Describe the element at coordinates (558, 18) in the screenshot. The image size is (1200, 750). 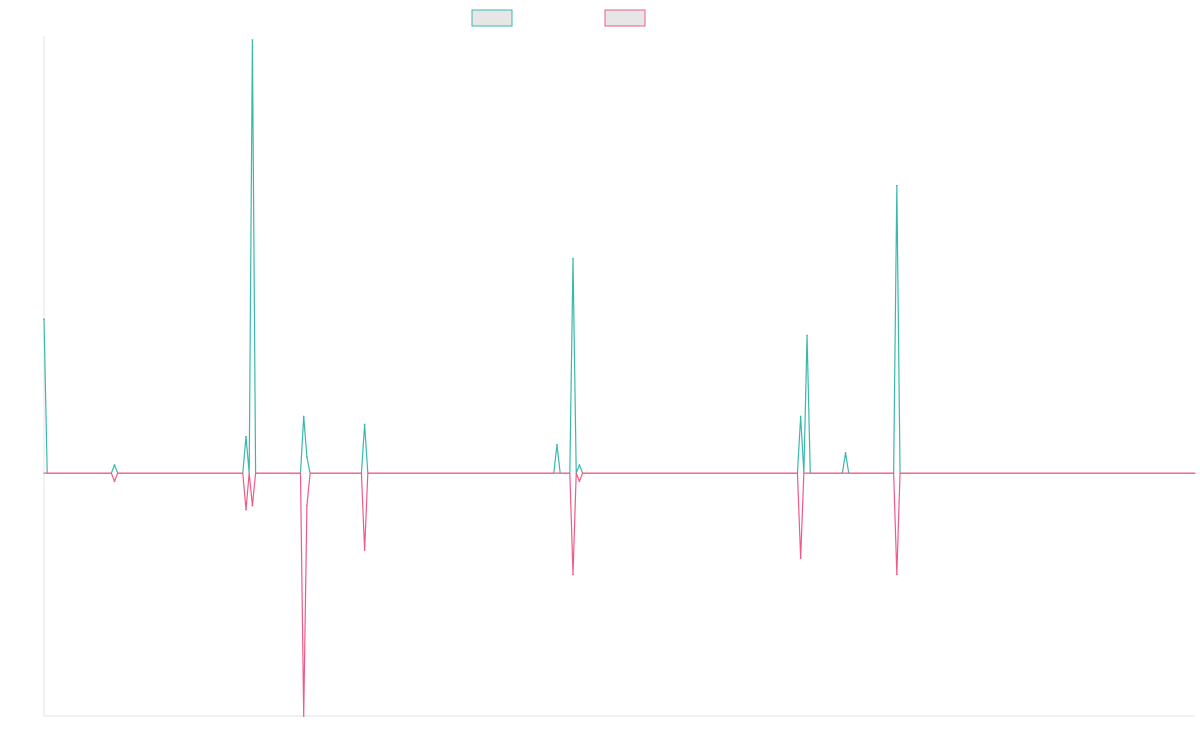
I see `legend` at that location.